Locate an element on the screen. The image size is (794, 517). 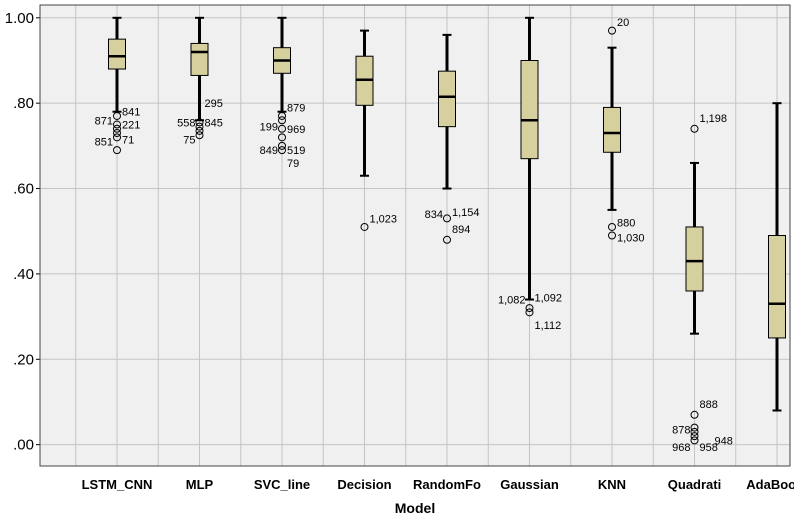
x-tick-label: KNN is located at coordinates (612, 484).